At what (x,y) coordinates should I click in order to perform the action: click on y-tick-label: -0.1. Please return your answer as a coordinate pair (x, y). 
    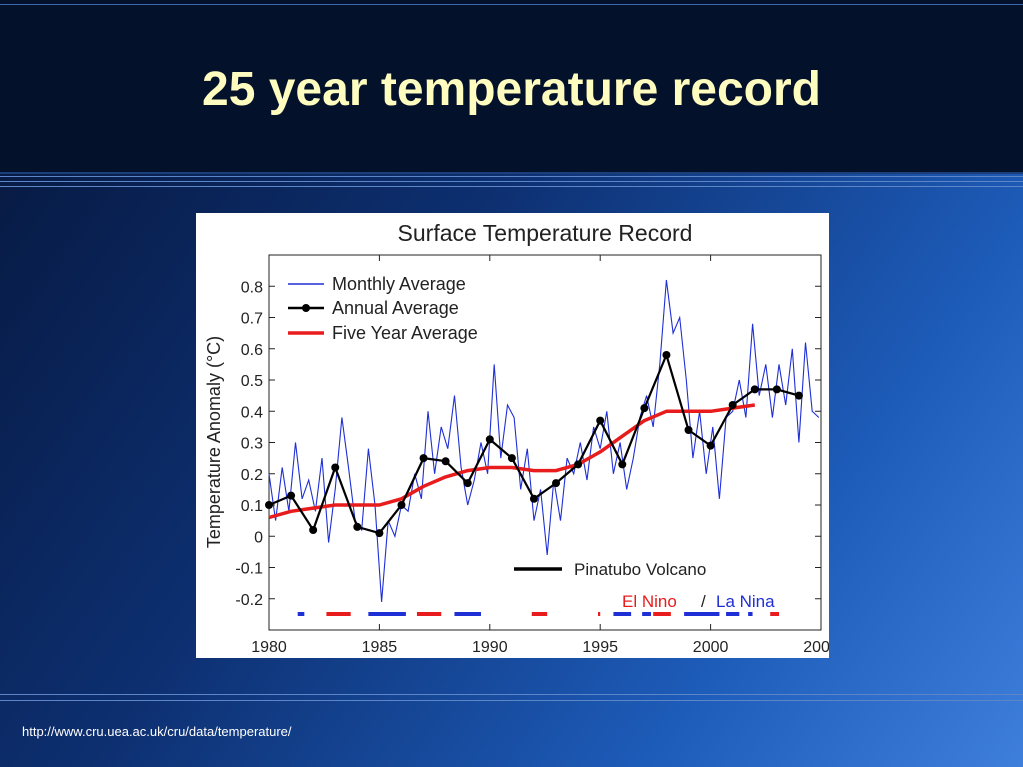
    Looking at the image, I should click on (249, 569).